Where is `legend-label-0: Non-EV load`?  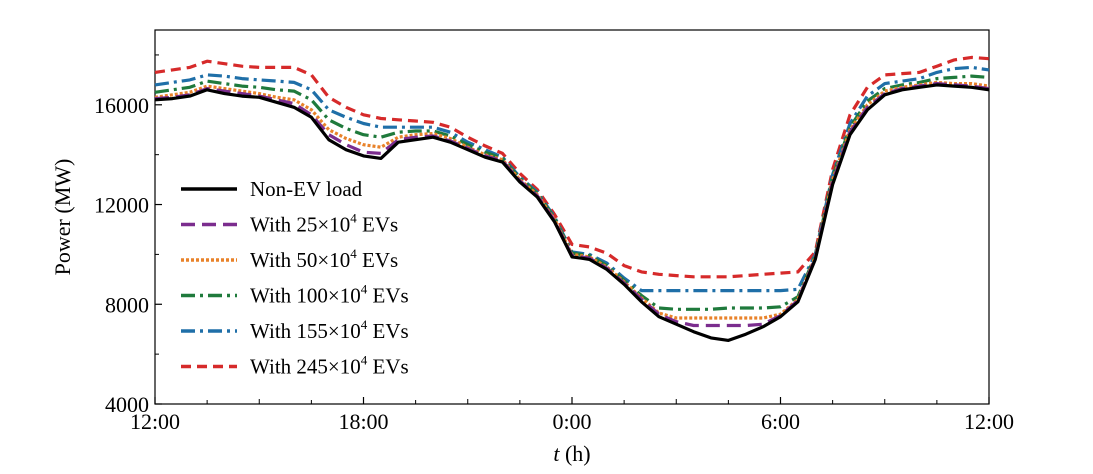
legend-label-0: Non-EV load is located at coordinates (306, 189).